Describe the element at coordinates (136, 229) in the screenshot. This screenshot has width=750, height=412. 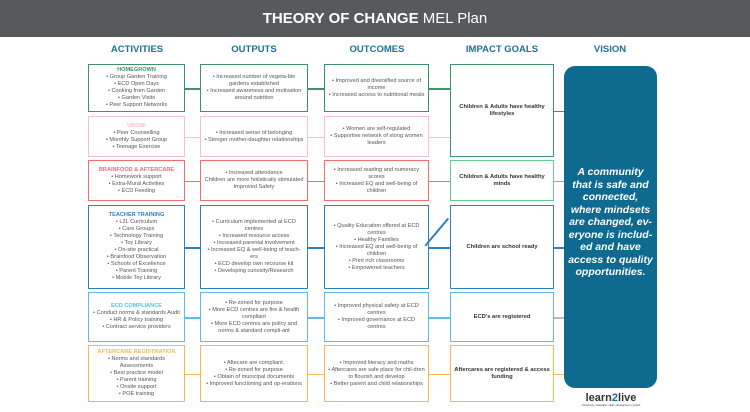
I see `bullet-item: • Care Groups` at that location.